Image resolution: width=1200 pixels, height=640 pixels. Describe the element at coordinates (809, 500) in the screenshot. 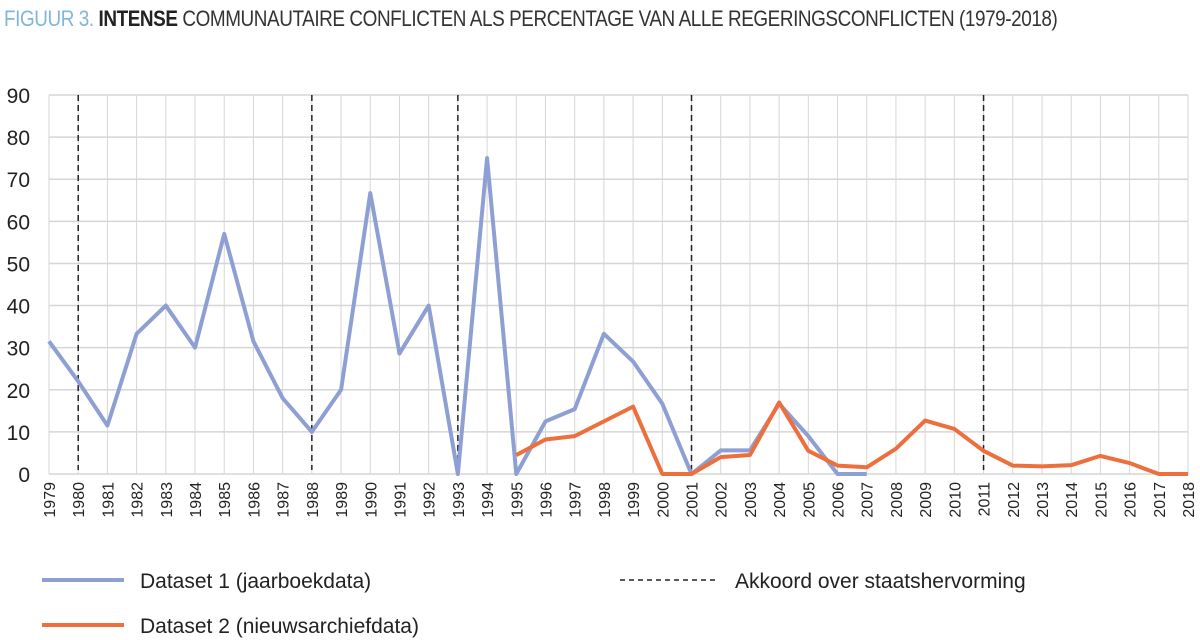

I see `x-tick-label: 2005` at that location.